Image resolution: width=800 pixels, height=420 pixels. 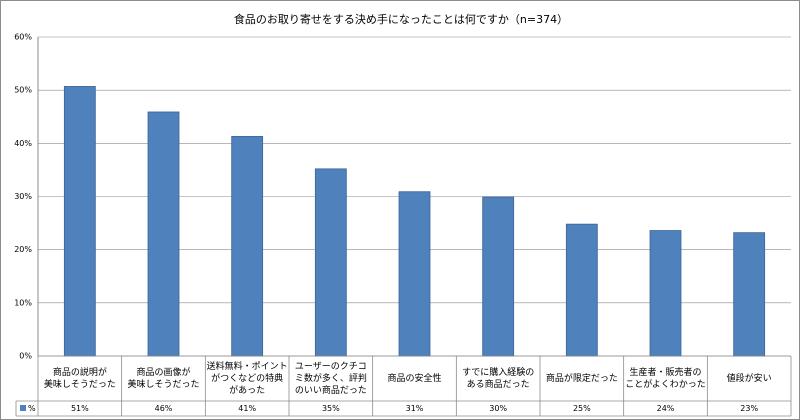 What do you see at coordinates (23, 302) in the screenshot?
I see `y-tick-label: 10%` at bounding box center [23, 302].